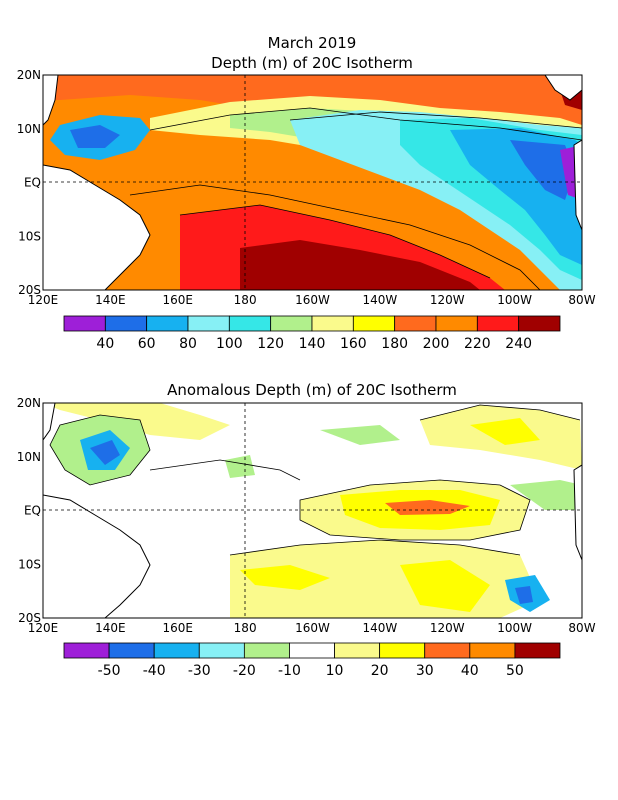 This screenshot has height=800, width=618. I want to click on top-y-tick-label: 20S, so click(29, 290).